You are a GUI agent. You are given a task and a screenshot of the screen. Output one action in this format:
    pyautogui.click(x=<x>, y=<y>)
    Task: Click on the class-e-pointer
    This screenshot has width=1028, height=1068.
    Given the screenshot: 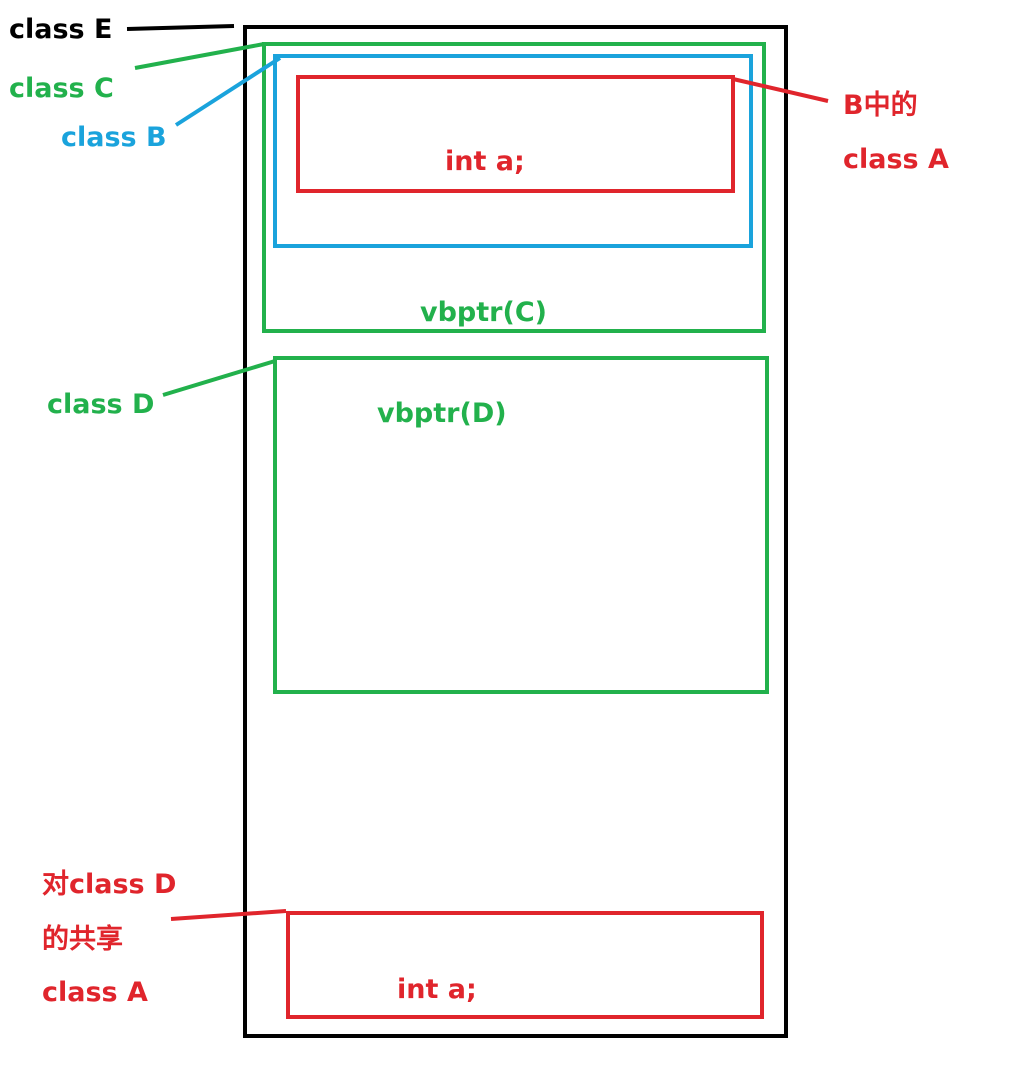 What is the action you would take?
    pyautogui.click(x=180, y=27)
    